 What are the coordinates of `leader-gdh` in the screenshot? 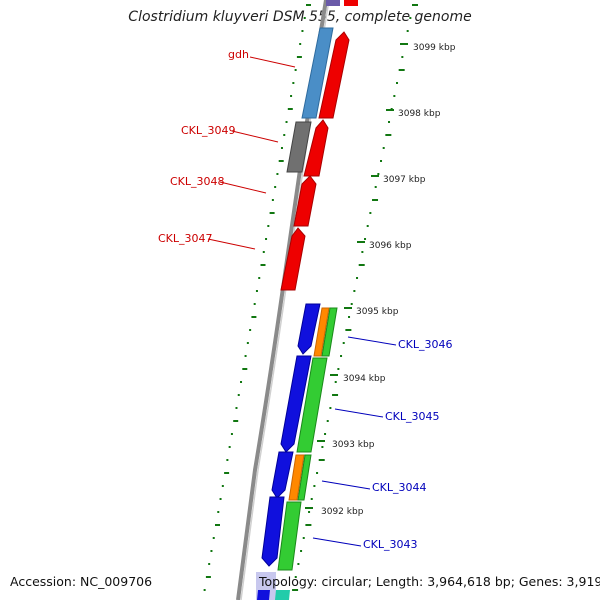 It's located at (272, 62).